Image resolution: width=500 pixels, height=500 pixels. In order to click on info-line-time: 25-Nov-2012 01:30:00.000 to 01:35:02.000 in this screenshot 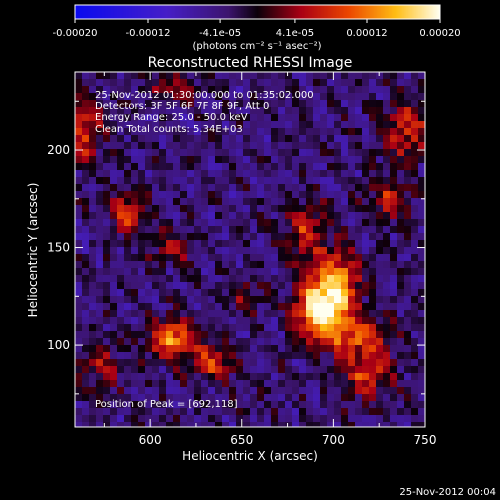, I will do `click(204, 95)`.